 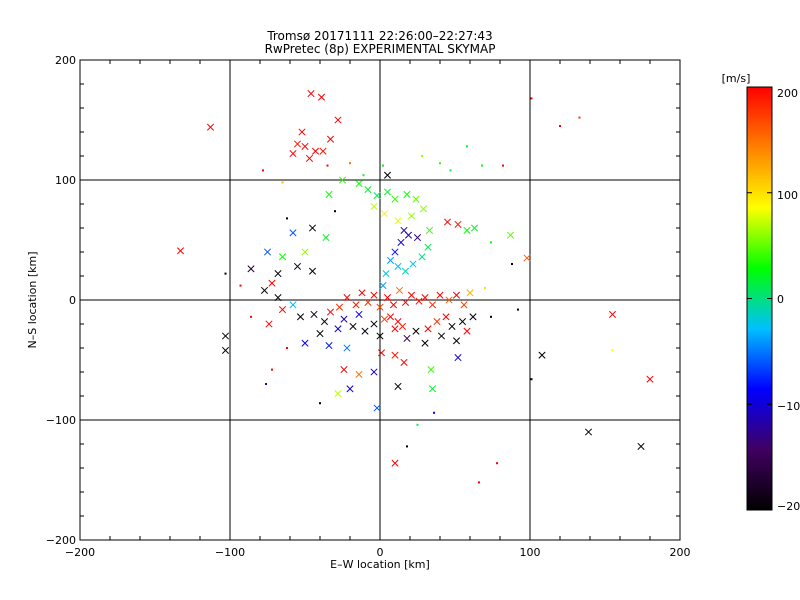 I want to click on colorbar-tick-label: −200, so click(x=788, y=506).